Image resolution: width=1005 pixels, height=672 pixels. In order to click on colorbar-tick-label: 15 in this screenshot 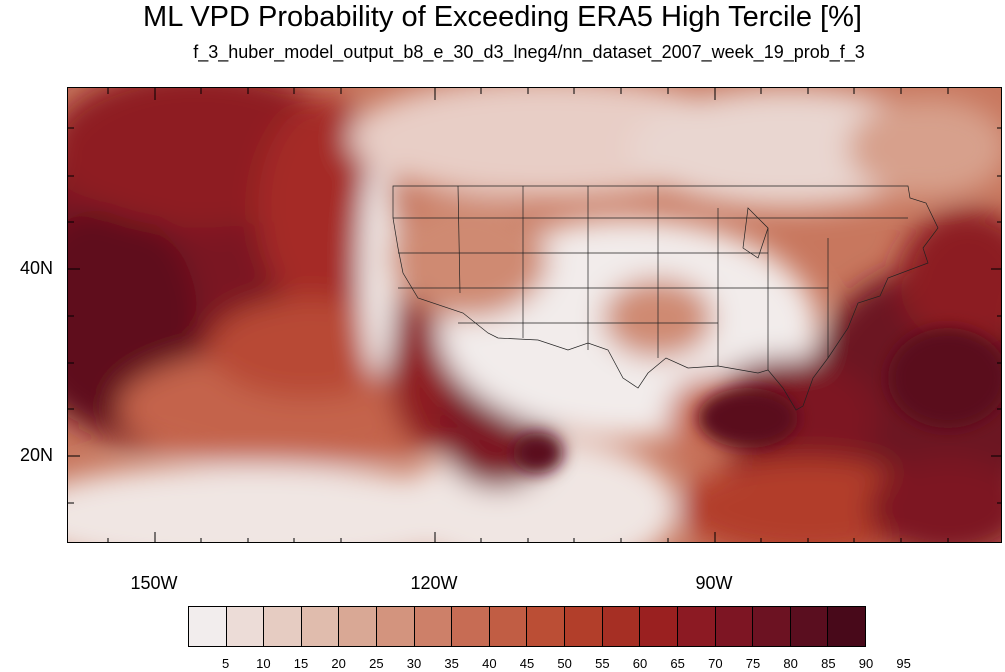, I will do `click(301, 663)`.